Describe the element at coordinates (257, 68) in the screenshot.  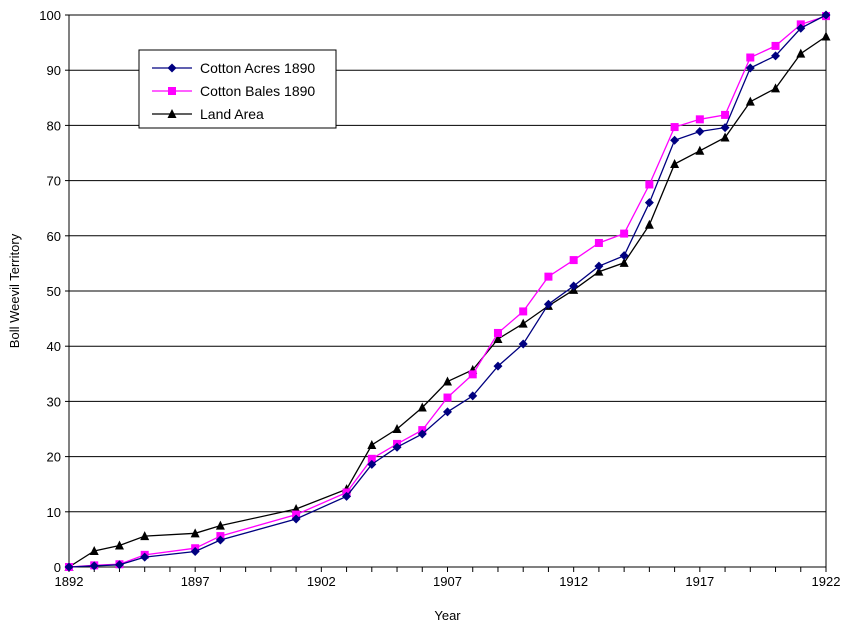
I see `legend-label: Cotton Acres 1890` at that location.